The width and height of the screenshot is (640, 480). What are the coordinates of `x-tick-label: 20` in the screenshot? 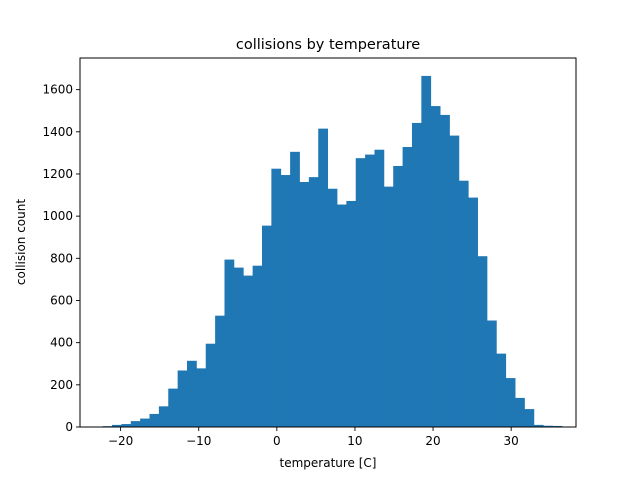 It's located at (432, 441).